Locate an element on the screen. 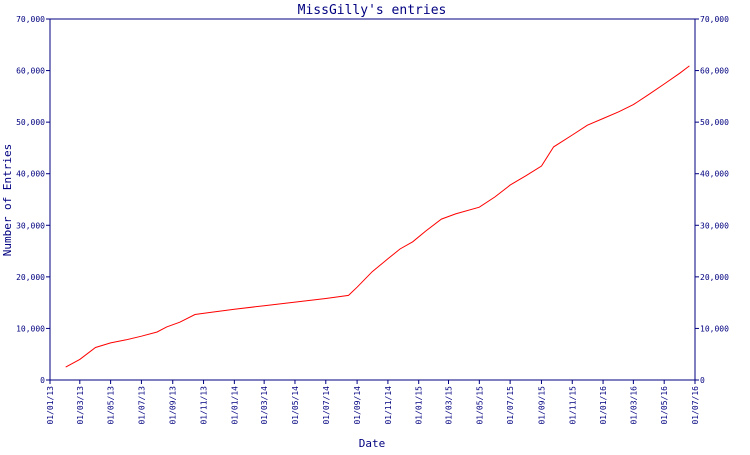  x-tick-label: 01/05/14 is located at coordinates (295, 405).